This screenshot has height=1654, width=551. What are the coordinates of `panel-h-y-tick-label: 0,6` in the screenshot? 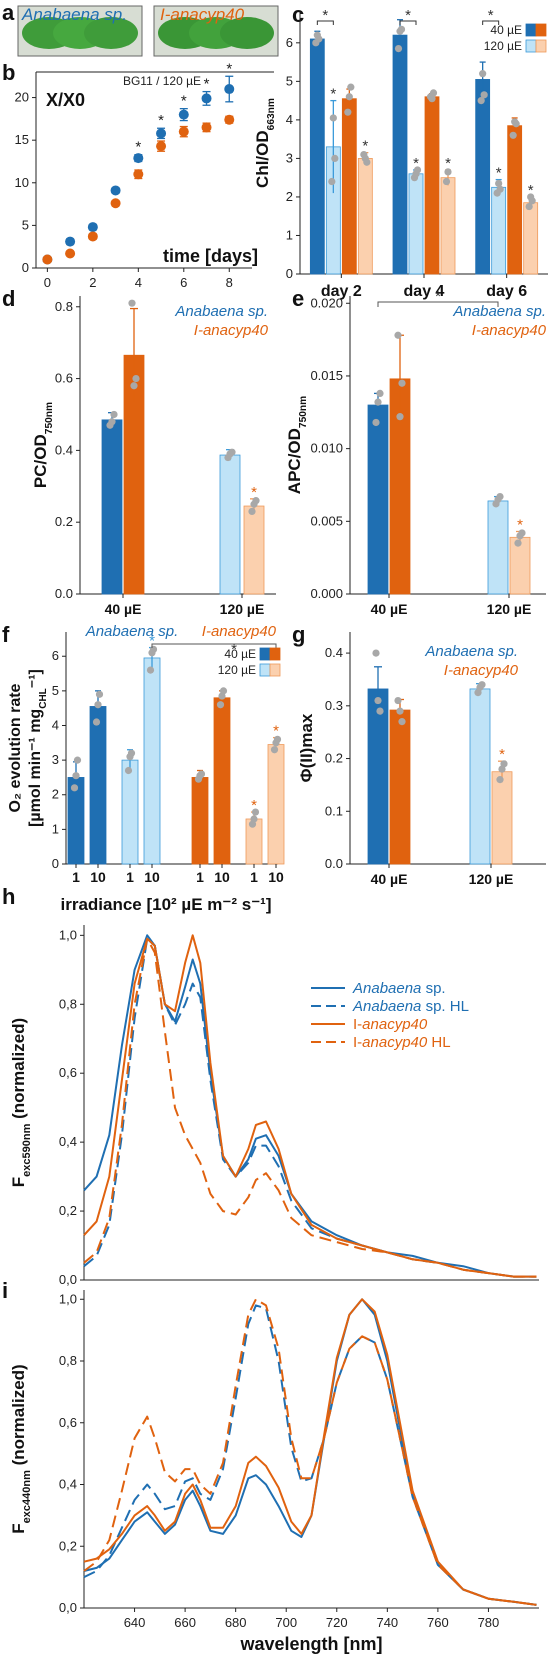 It's located at (68, 1072).